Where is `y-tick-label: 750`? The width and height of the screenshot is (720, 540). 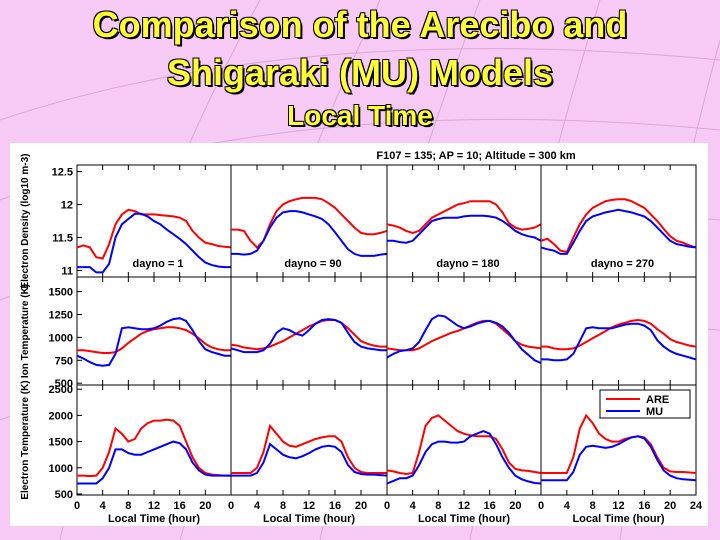 y-tick-label: 750 is located at coordinates (64, 361).